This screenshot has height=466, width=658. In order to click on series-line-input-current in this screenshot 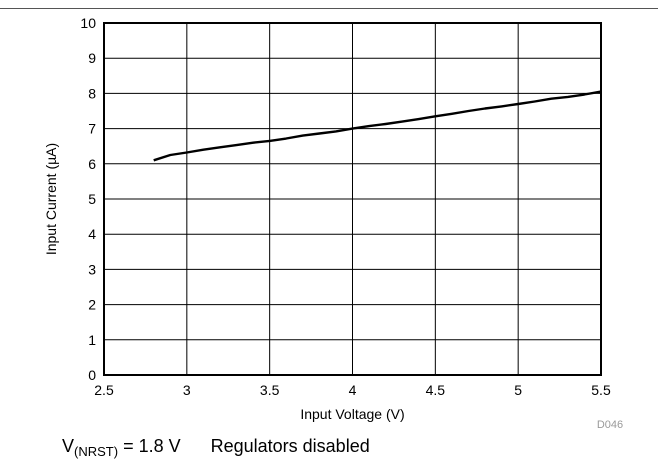, I will do `click(377, 126)`.